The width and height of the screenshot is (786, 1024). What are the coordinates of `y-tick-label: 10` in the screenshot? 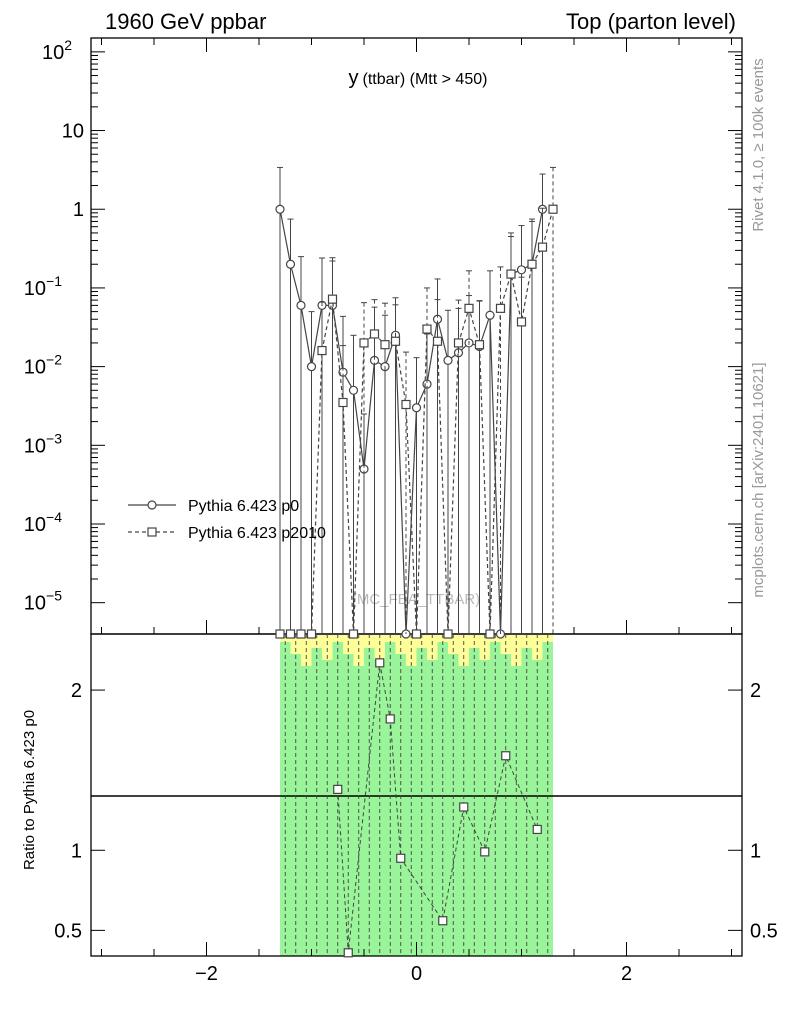 It's located at (73, 132).